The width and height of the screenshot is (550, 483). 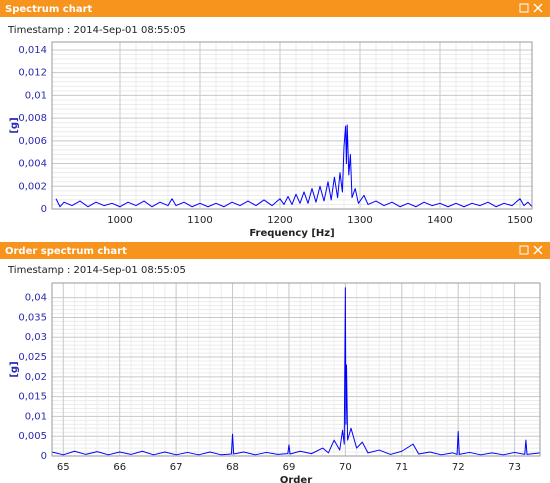 I want to click on x-tick-label: 70, so click(x=345, y=467).